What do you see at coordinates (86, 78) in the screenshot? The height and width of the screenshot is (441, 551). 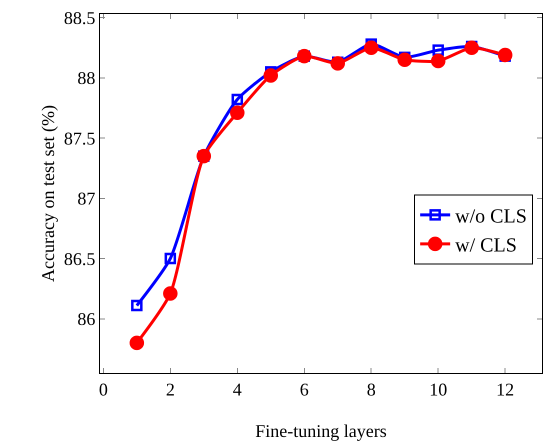 I see `y-tick-label: 88` at bounding box center [86, 78].